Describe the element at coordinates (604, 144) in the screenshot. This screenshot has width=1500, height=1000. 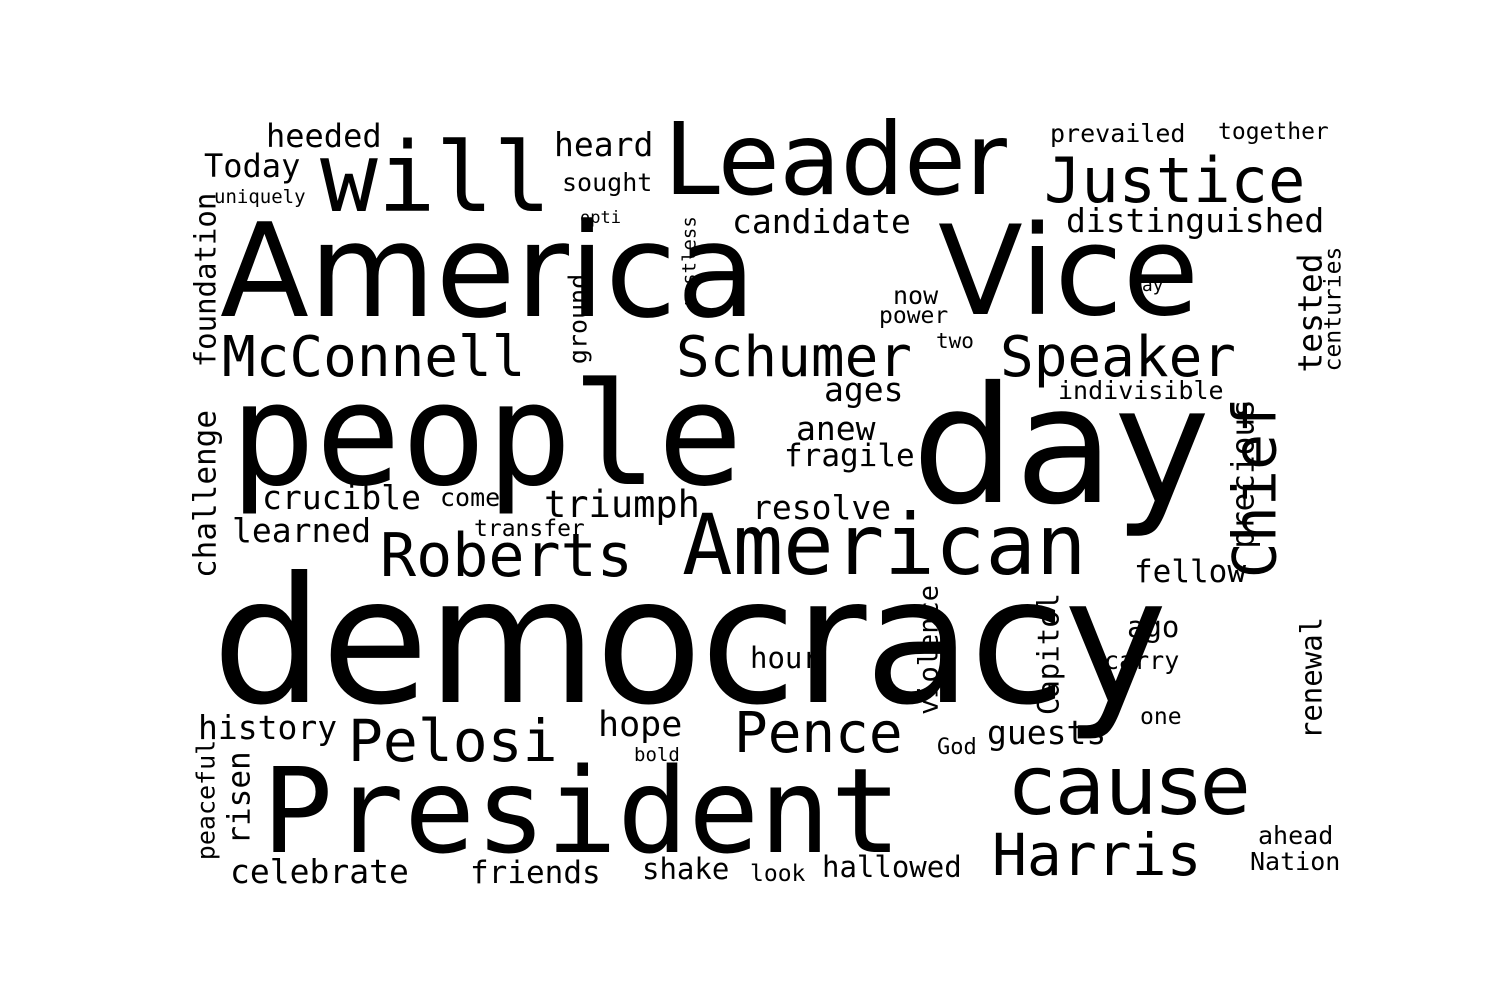
I see `word-heard: heard` at that location.